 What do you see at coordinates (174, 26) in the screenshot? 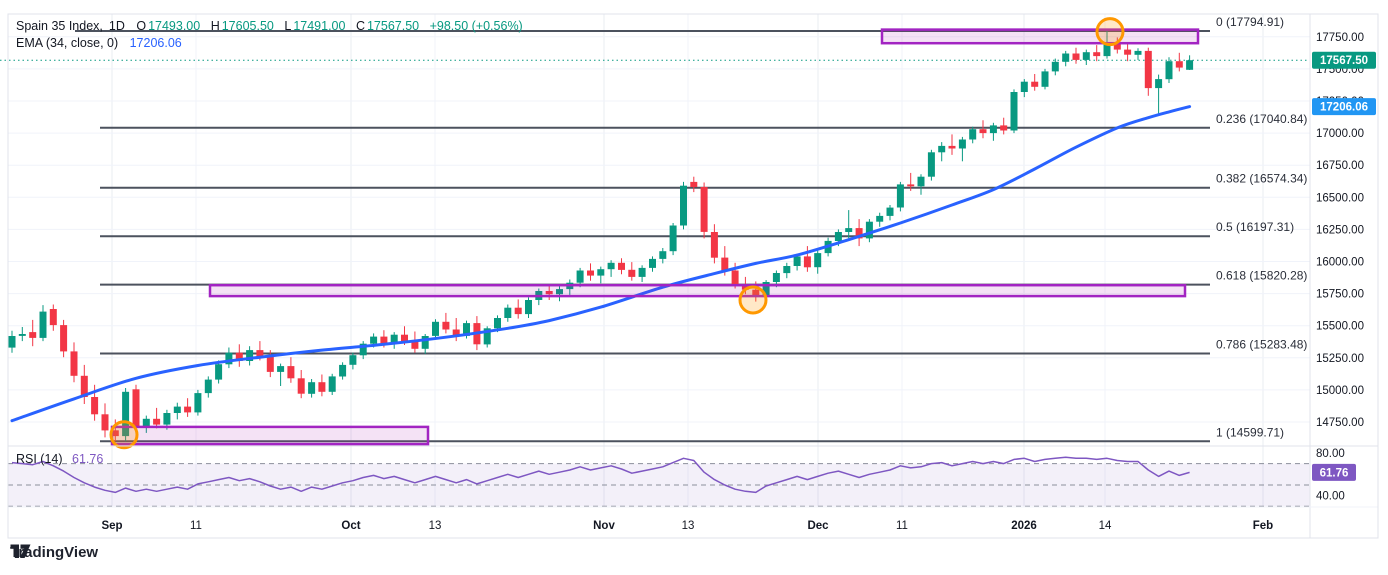
I see `open-value: 17493.00` at bounding box center [174, 26].